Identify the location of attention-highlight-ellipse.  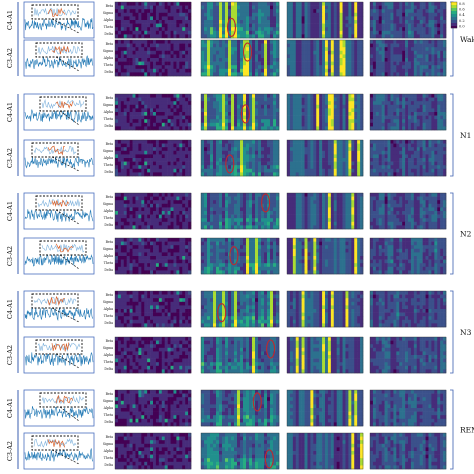
(230, 164).